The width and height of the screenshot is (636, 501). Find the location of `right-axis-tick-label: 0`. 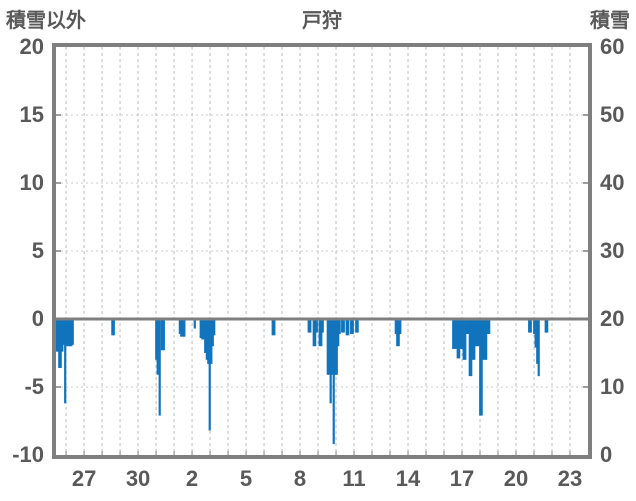

right-axis-tick-label: 0 is located at coordinates (606, 454).